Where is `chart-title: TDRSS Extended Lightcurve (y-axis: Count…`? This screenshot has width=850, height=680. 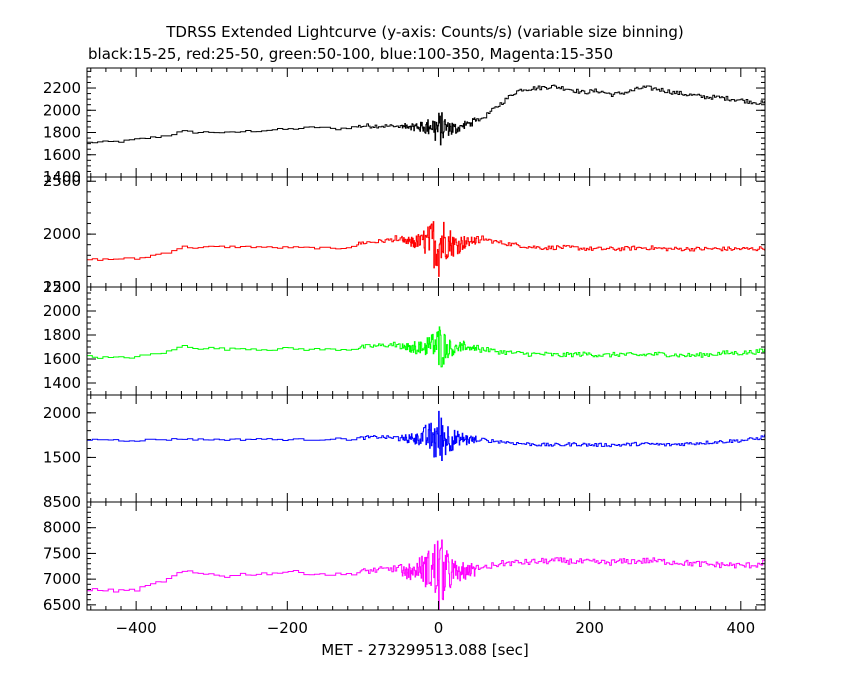 chart-title: TDRSS Extended Lightcurve (y-axis: Count… is located at coordinates (424, 32).